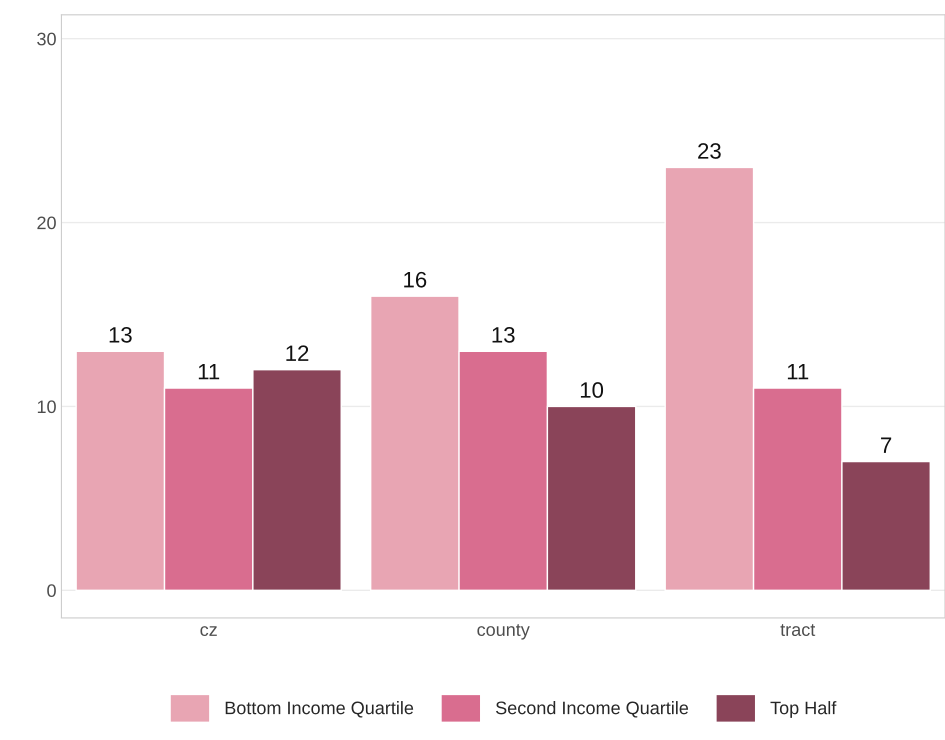 This screenshot has width=945, height=740. Describe the element at coordinates (592, 709) in the screenshot. I see `legend-label: Second Income Quartile` at that location.